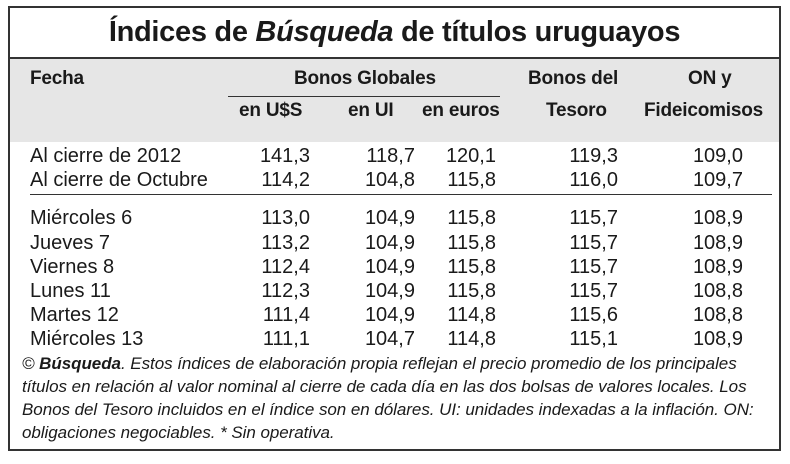  Describe the element at coordinates (717, 180) in the screenshot. I see `cell-on: 109,7` at that location.